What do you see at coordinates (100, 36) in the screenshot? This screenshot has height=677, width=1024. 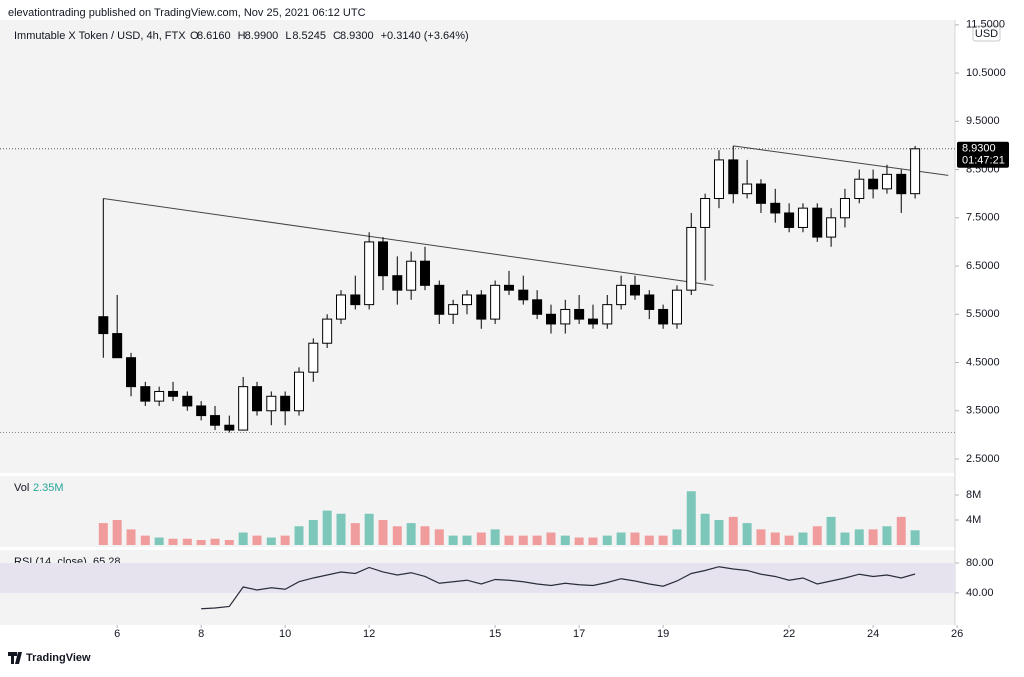 I see `symbol-title: Immutable X Token / USD, 4h, FTX` at bounding box center [100, 36].